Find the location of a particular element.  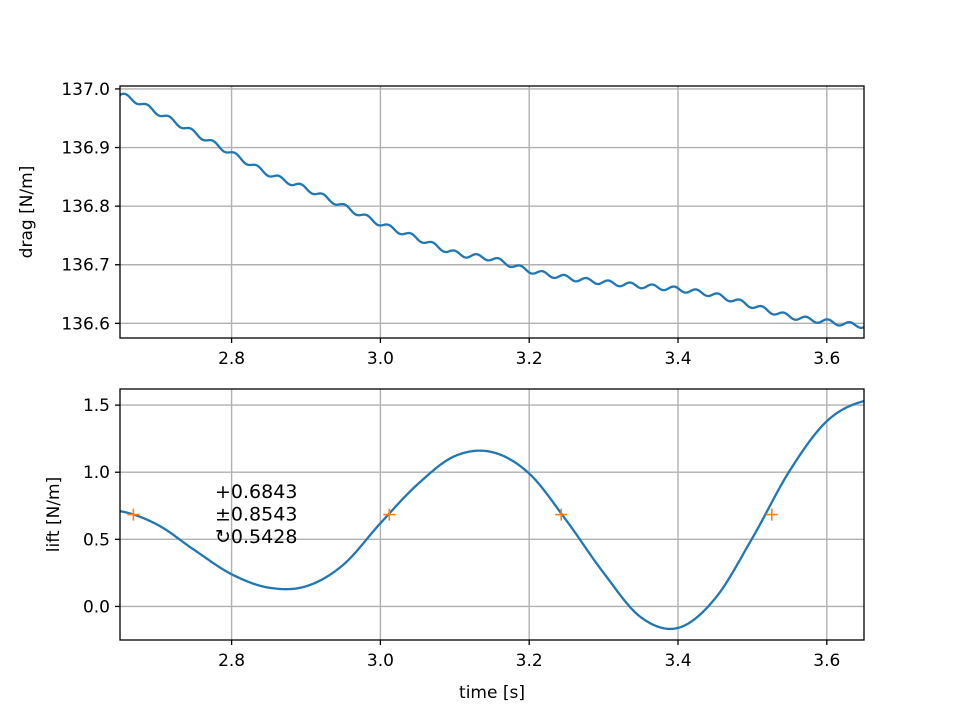

lift-stat-annotation: ↻0.5428 is located at coordinates (256, 537).